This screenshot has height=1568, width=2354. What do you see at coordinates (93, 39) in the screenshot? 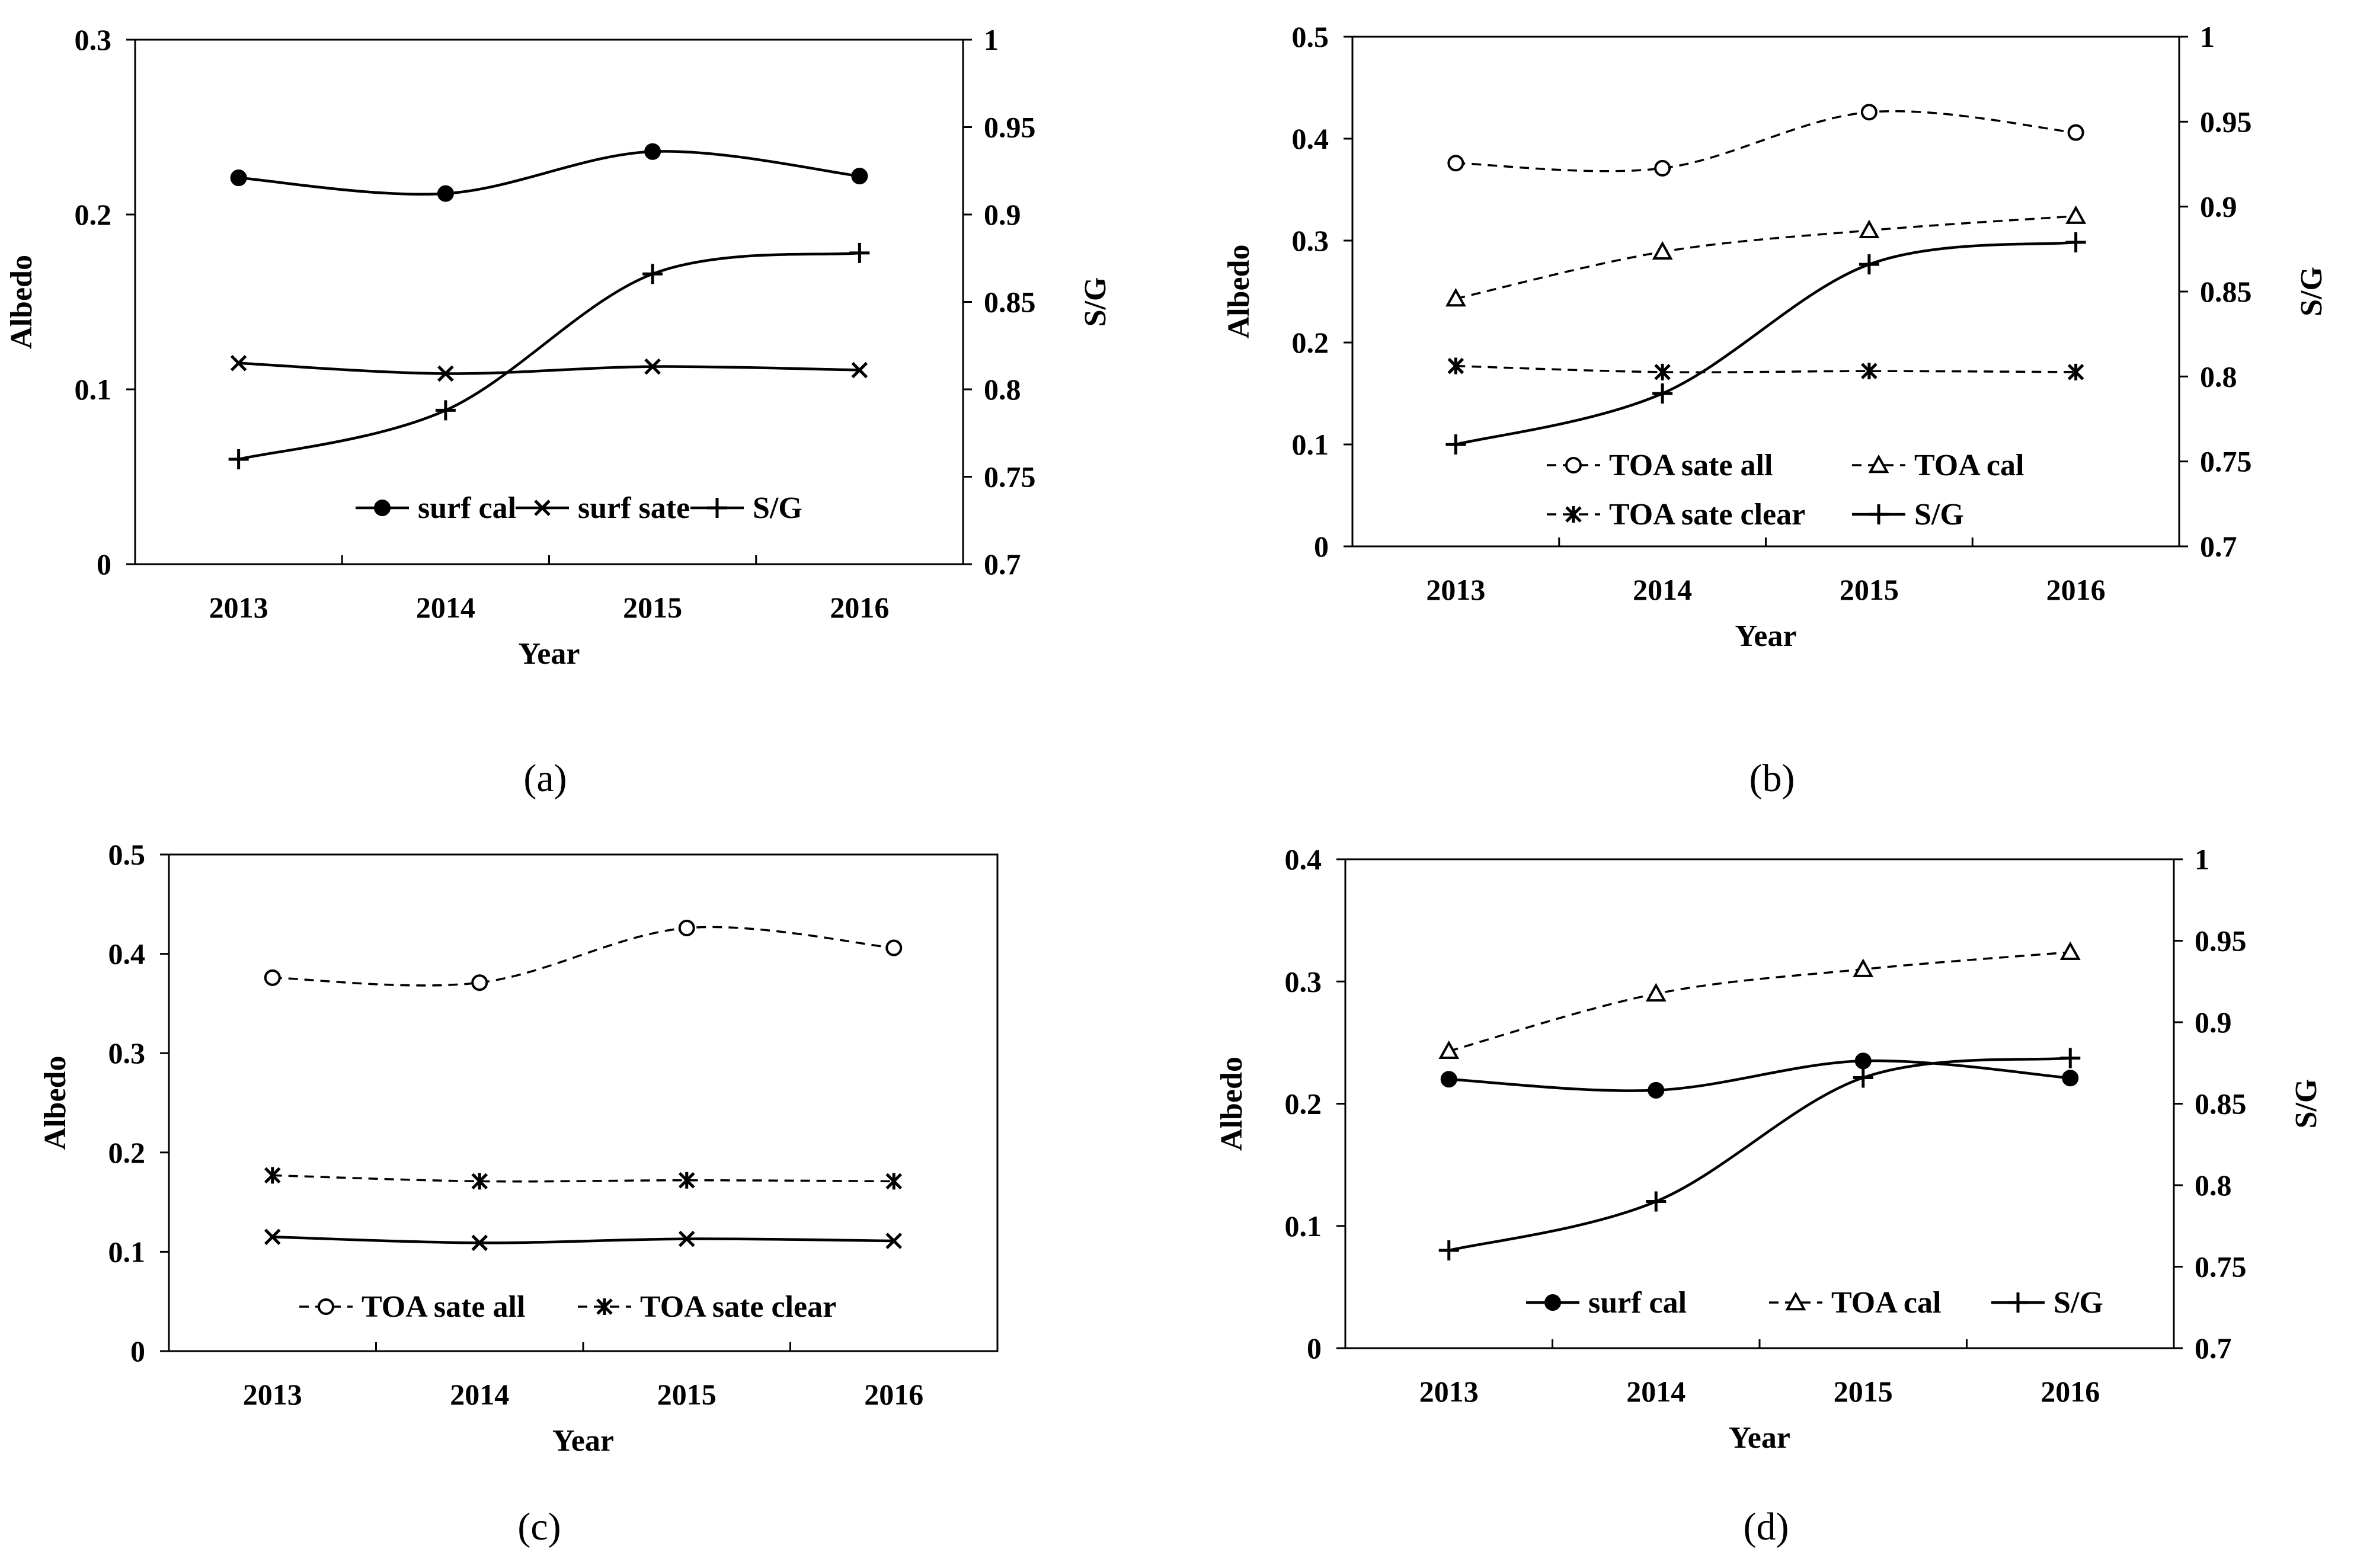
I see `y-tick-label: 0.3` at bounding box center [93, 39].